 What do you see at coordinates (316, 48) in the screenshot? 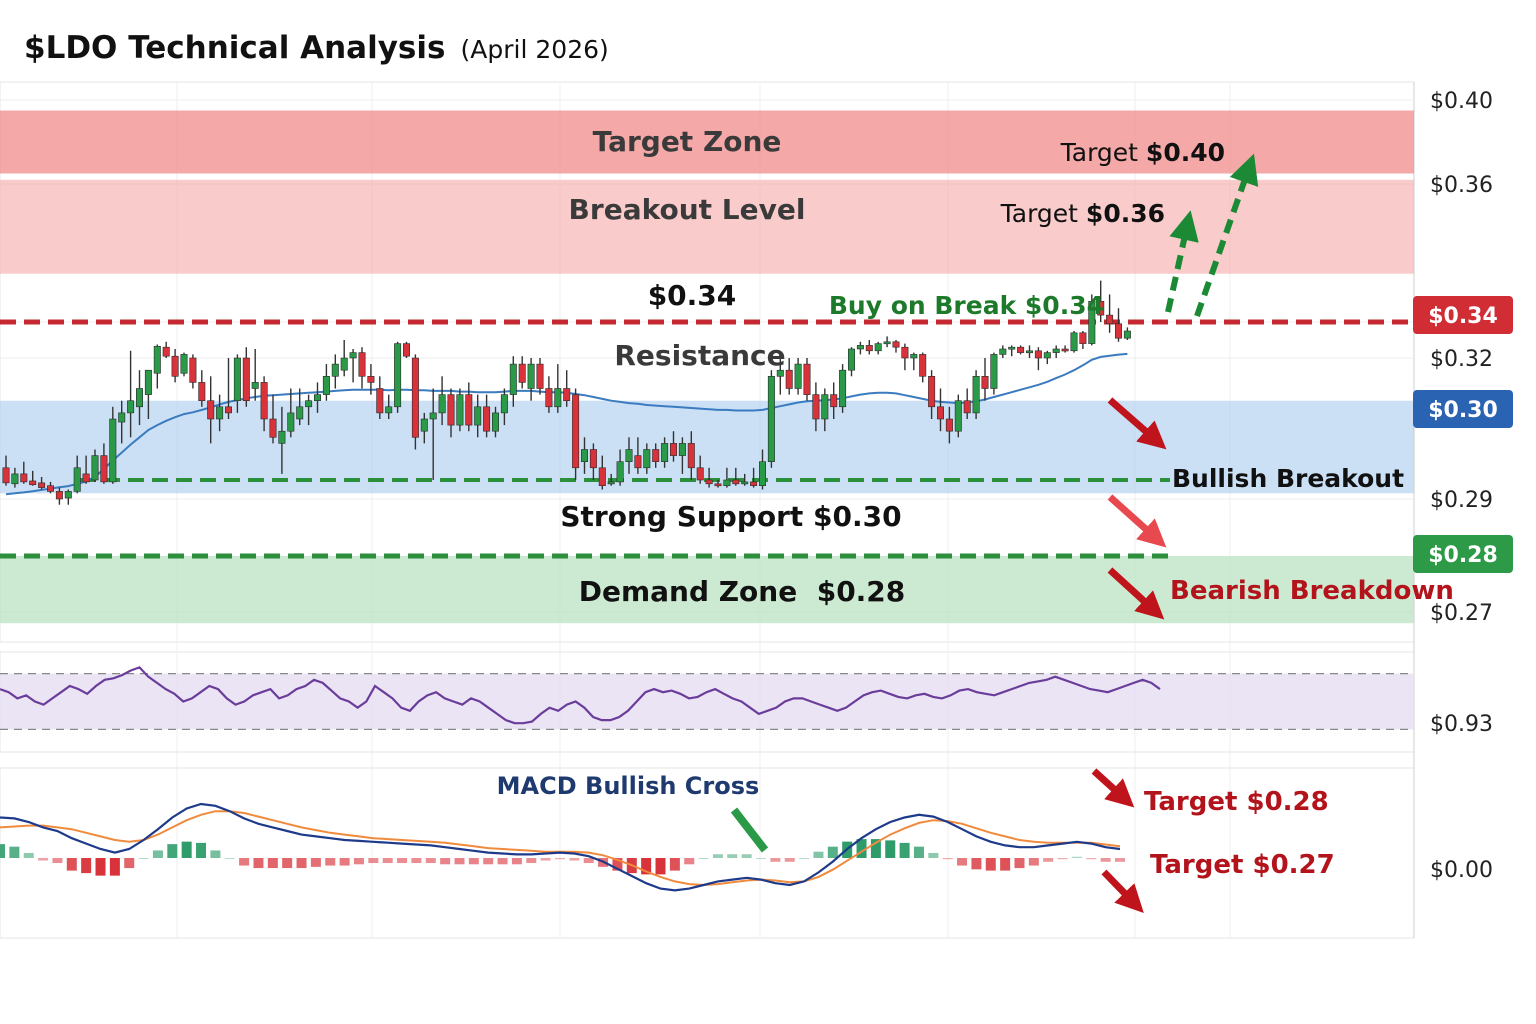
I see `chart-title: $LDO Technical Analysis (April 2026)` at bounding box center [316, 48].